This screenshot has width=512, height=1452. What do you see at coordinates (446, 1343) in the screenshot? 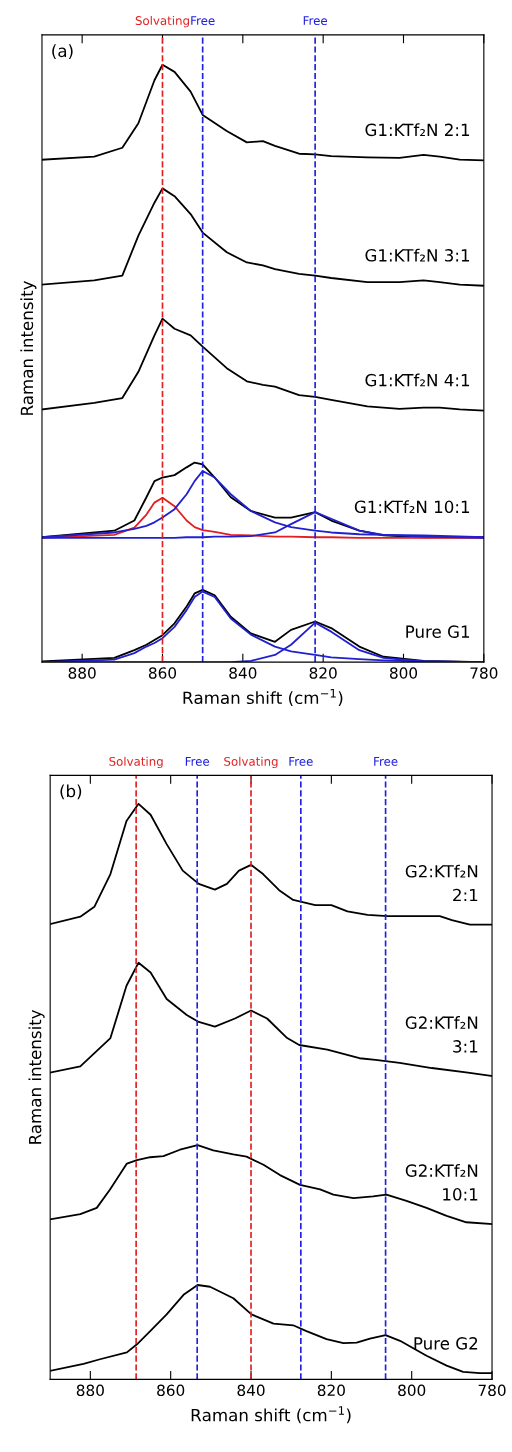
I see `series-label: Pure G2` at bounding box center [446, 1343].